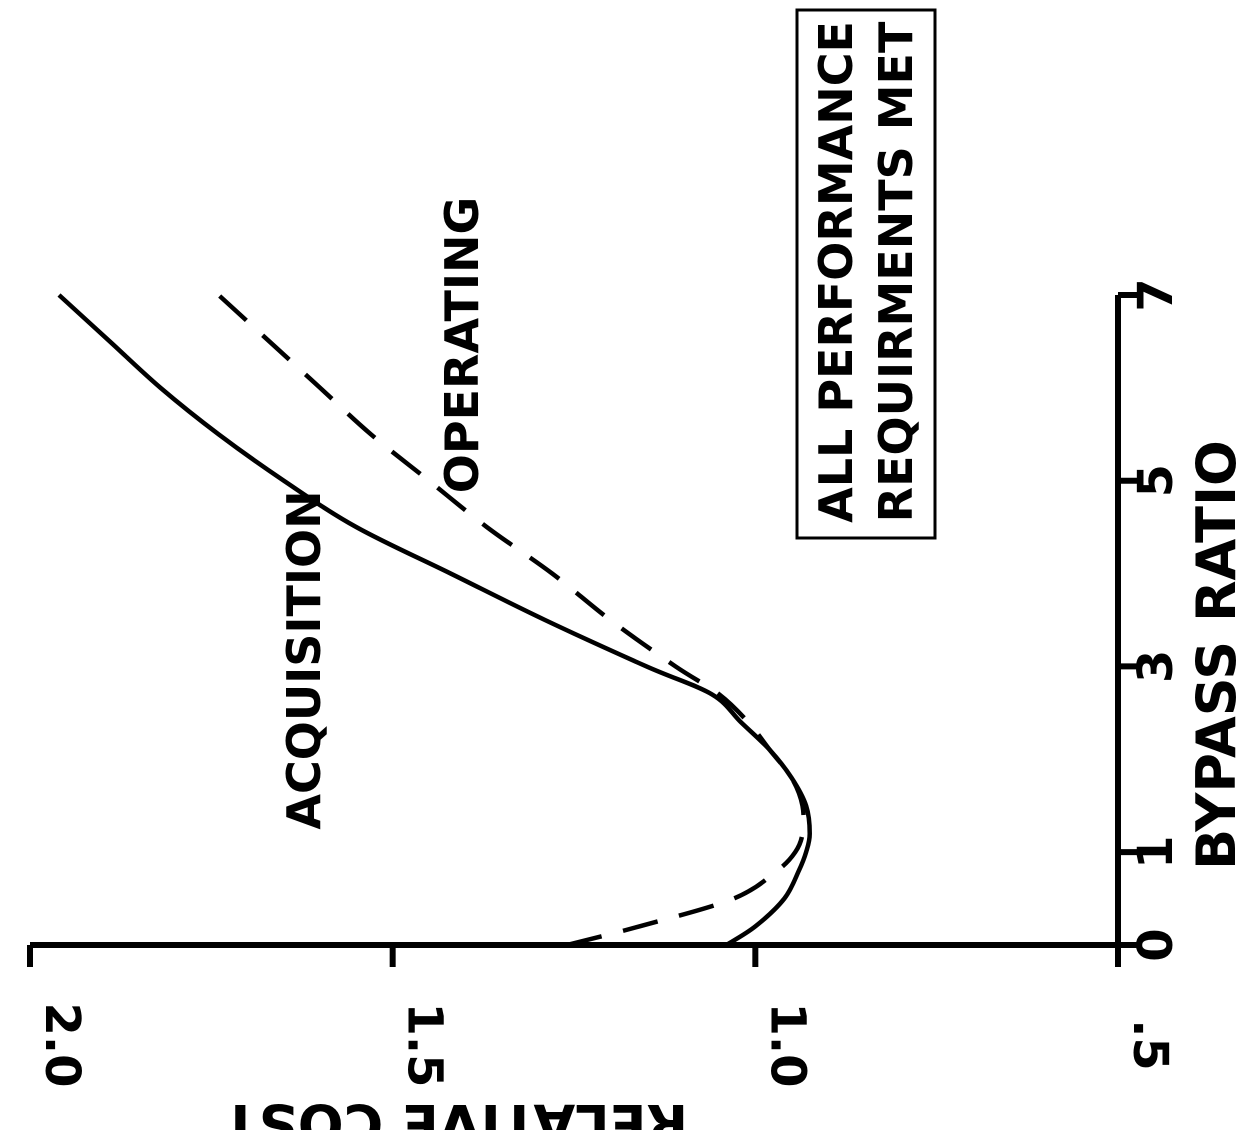 The width and height of the screenshot is (1240, 1130). What do you see at coordinates (1212, 655) in the screenshot?
I see `x-axis-label: BYPASS RATIO` at bounding box center [1212, 655].